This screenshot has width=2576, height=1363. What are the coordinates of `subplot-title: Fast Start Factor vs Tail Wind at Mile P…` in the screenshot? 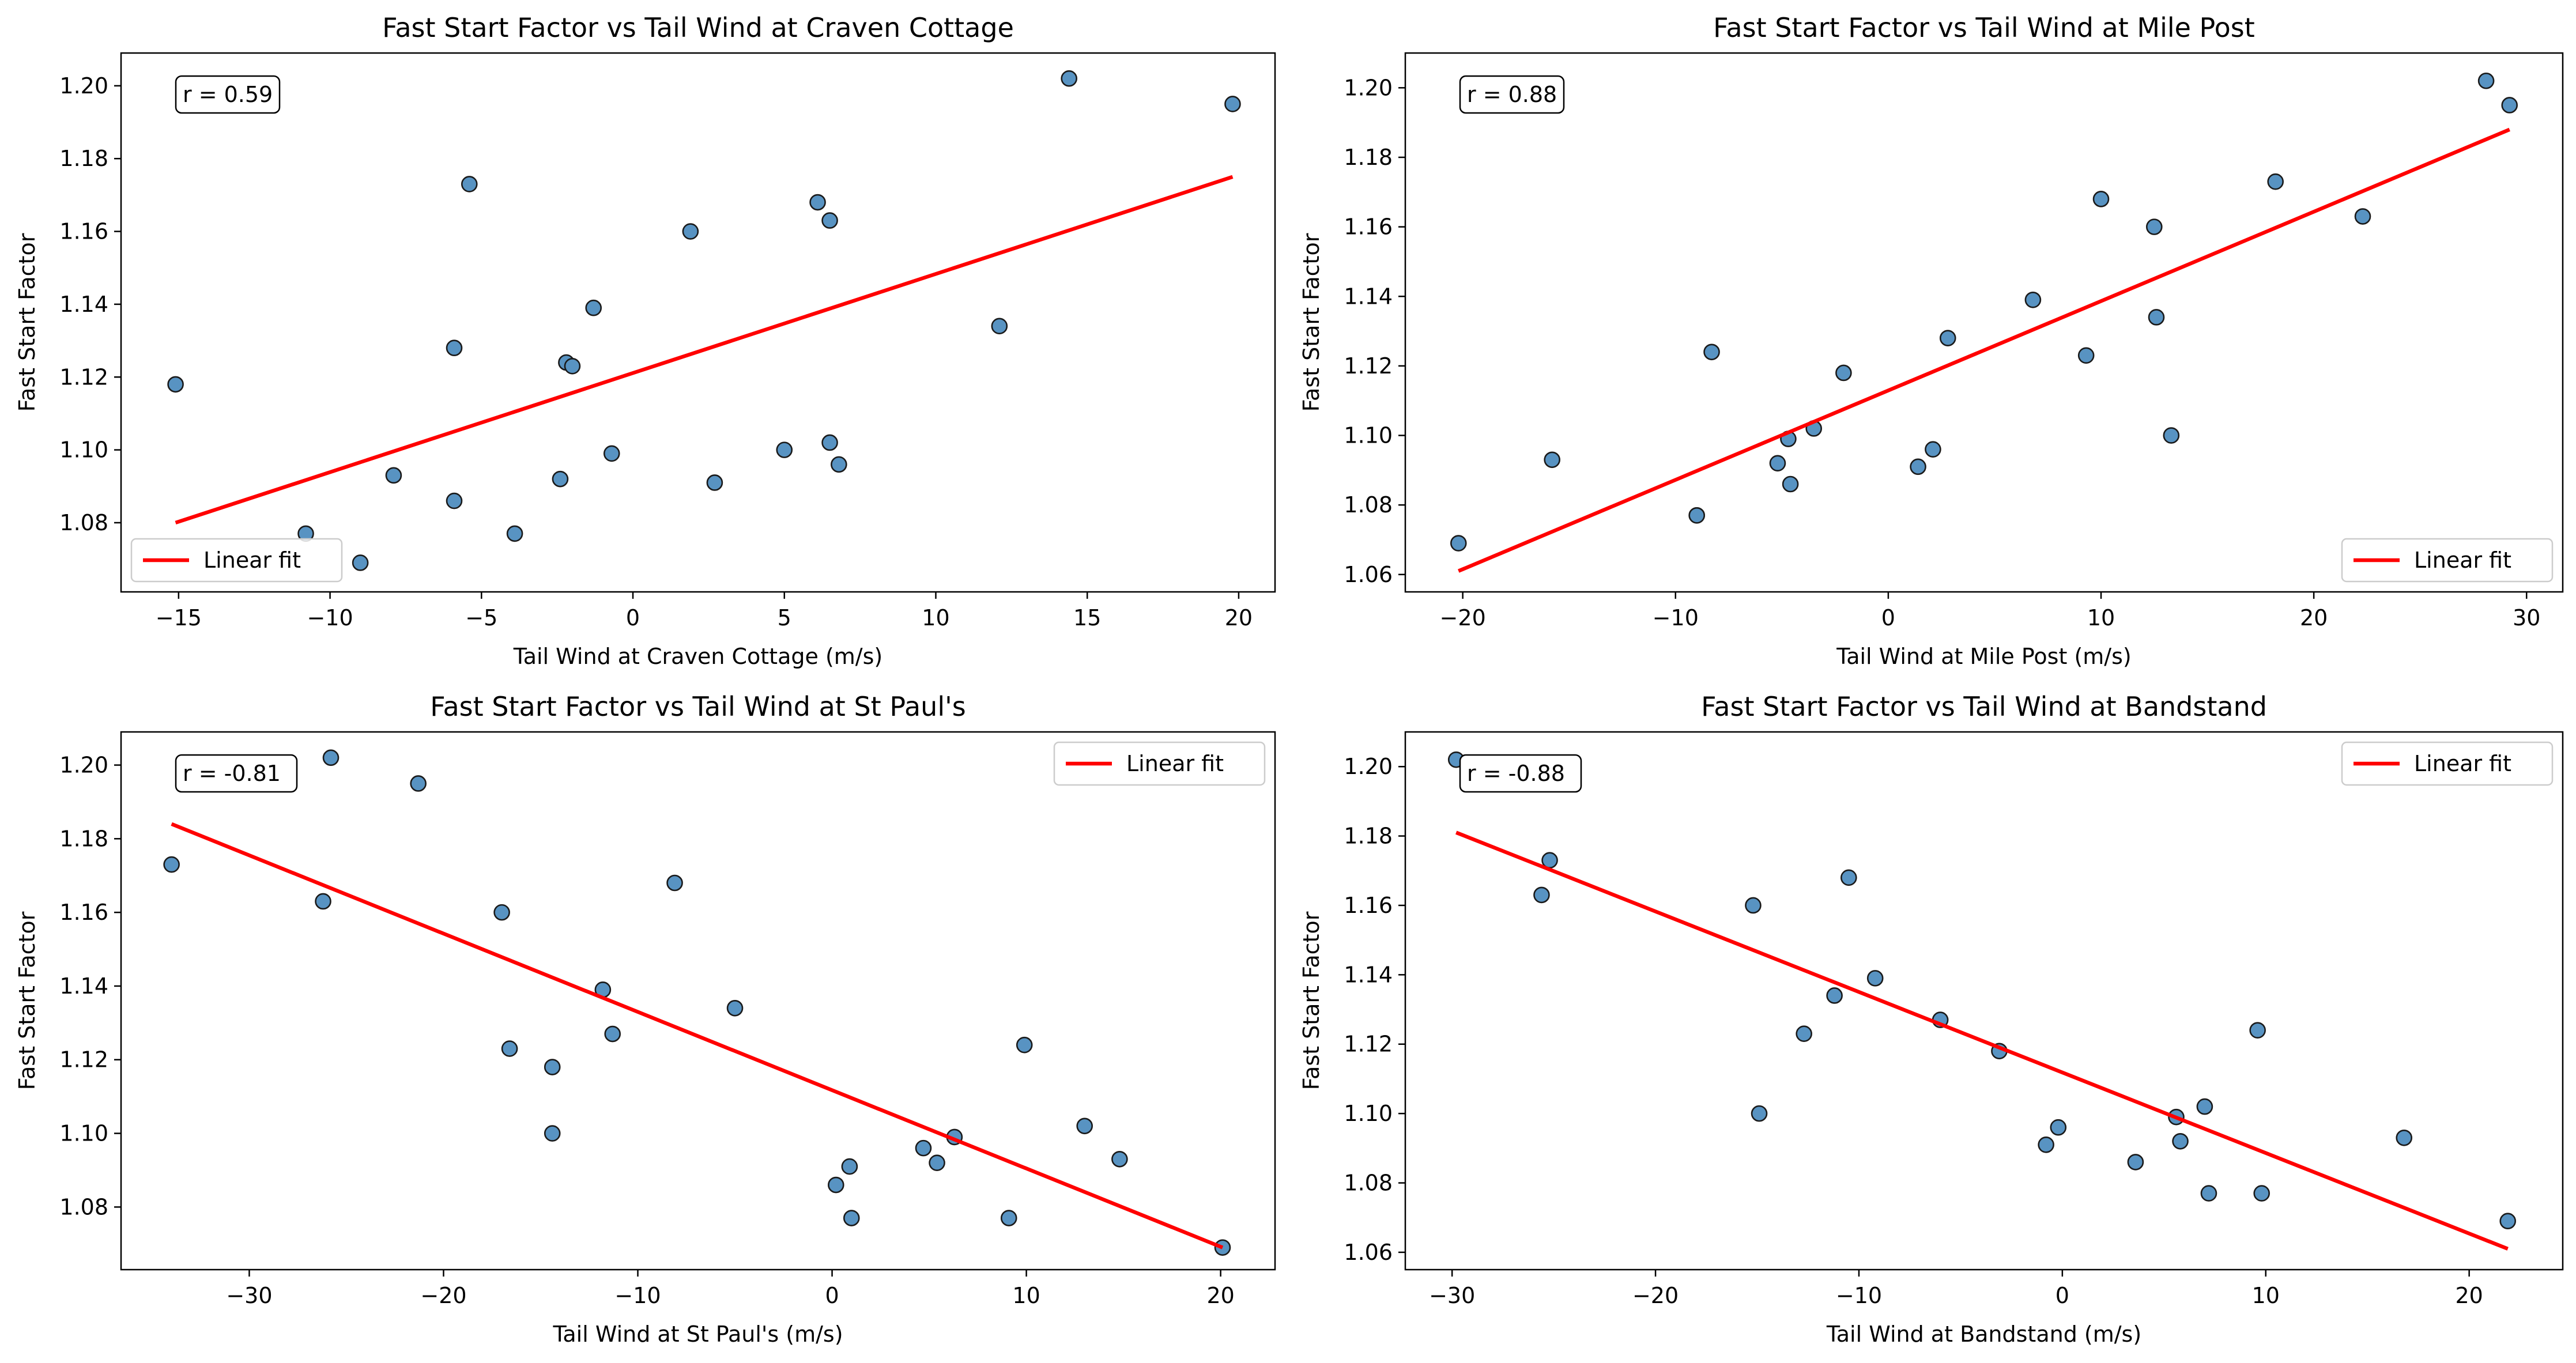 It's located at (1984, 27).